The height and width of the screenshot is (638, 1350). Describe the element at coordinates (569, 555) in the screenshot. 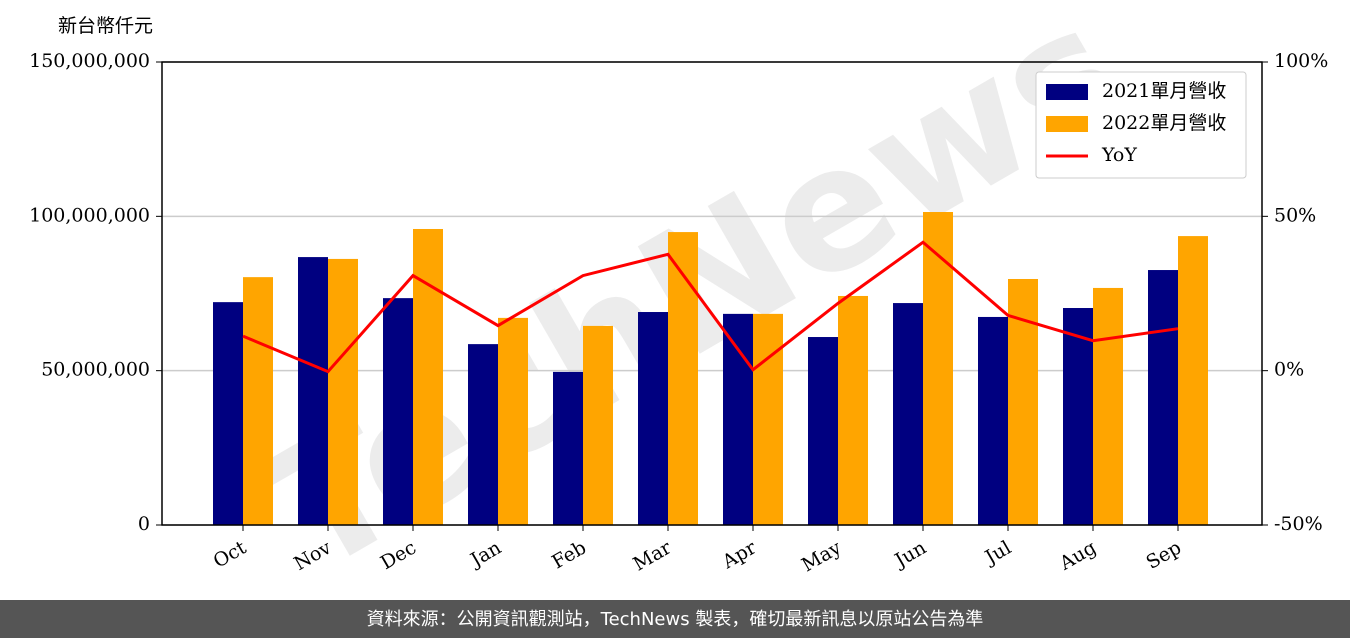

I see `x-tick-label: Feb` at that location.